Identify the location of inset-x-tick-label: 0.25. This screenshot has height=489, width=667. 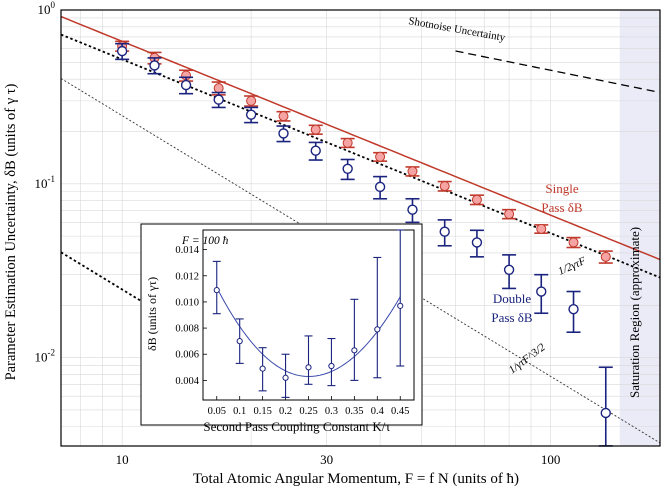
(308, 411).